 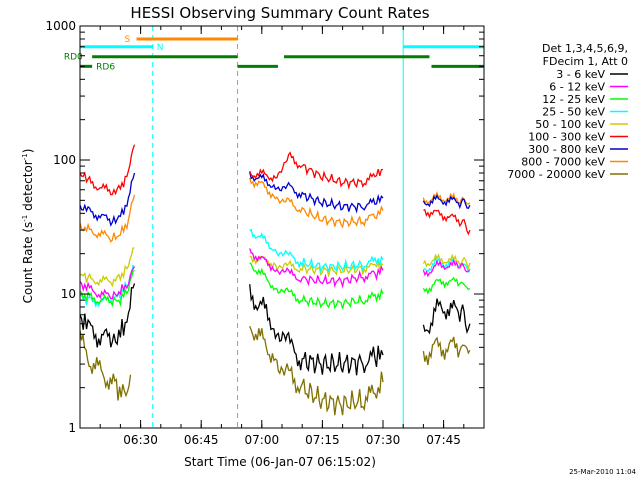 I want to click on y-axis-label-mid: detector, so click(x=28, y=187).